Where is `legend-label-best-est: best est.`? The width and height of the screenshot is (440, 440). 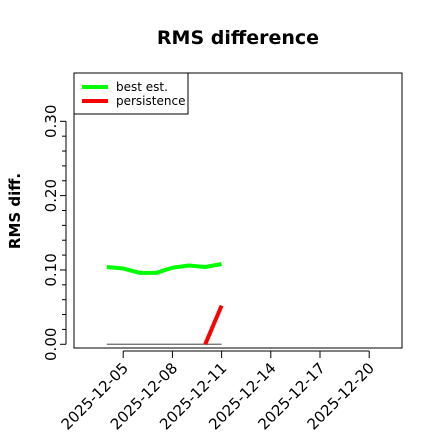
legend-label-best-est: best est. is located at coordinates (142, 87).